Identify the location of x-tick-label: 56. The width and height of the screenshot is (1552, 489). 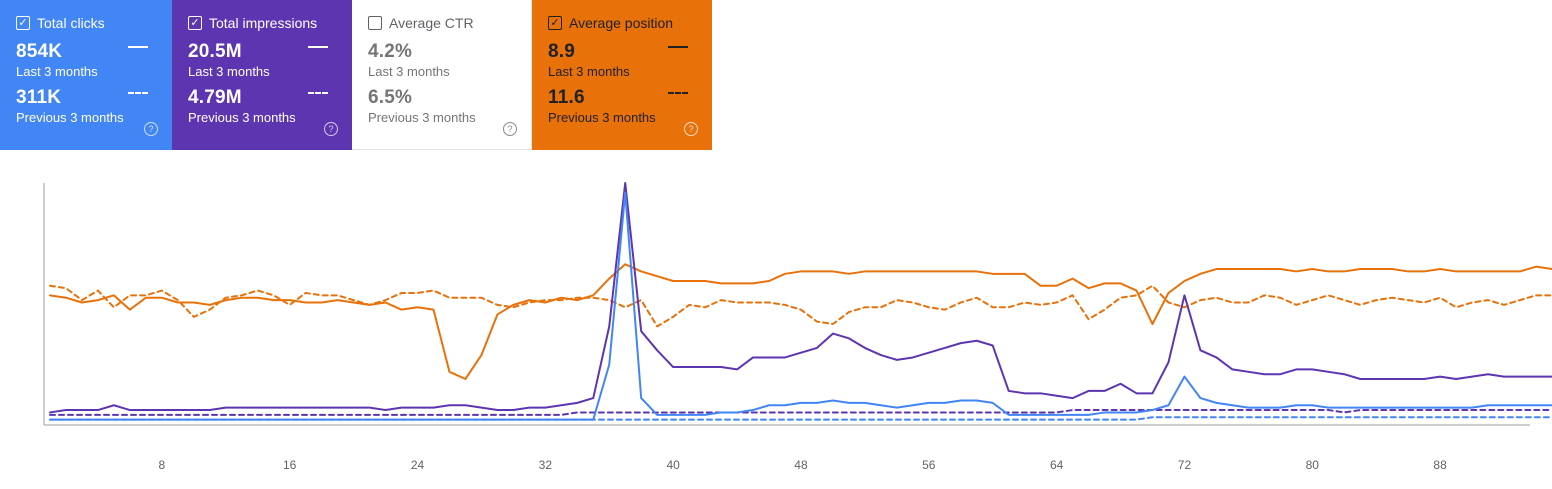
(929, 465).